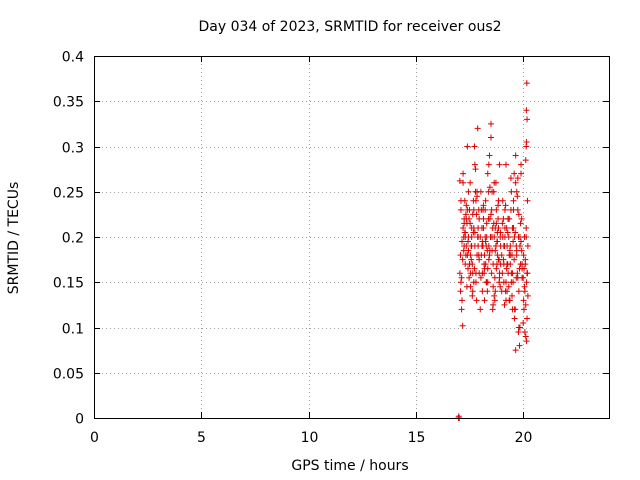 The height and width of the screenshot is (480, 640). What do you see at coordinates (73, 149) in the screenshot?
I see `y-tick-label: 0.3` at bounding box center [73, 149].